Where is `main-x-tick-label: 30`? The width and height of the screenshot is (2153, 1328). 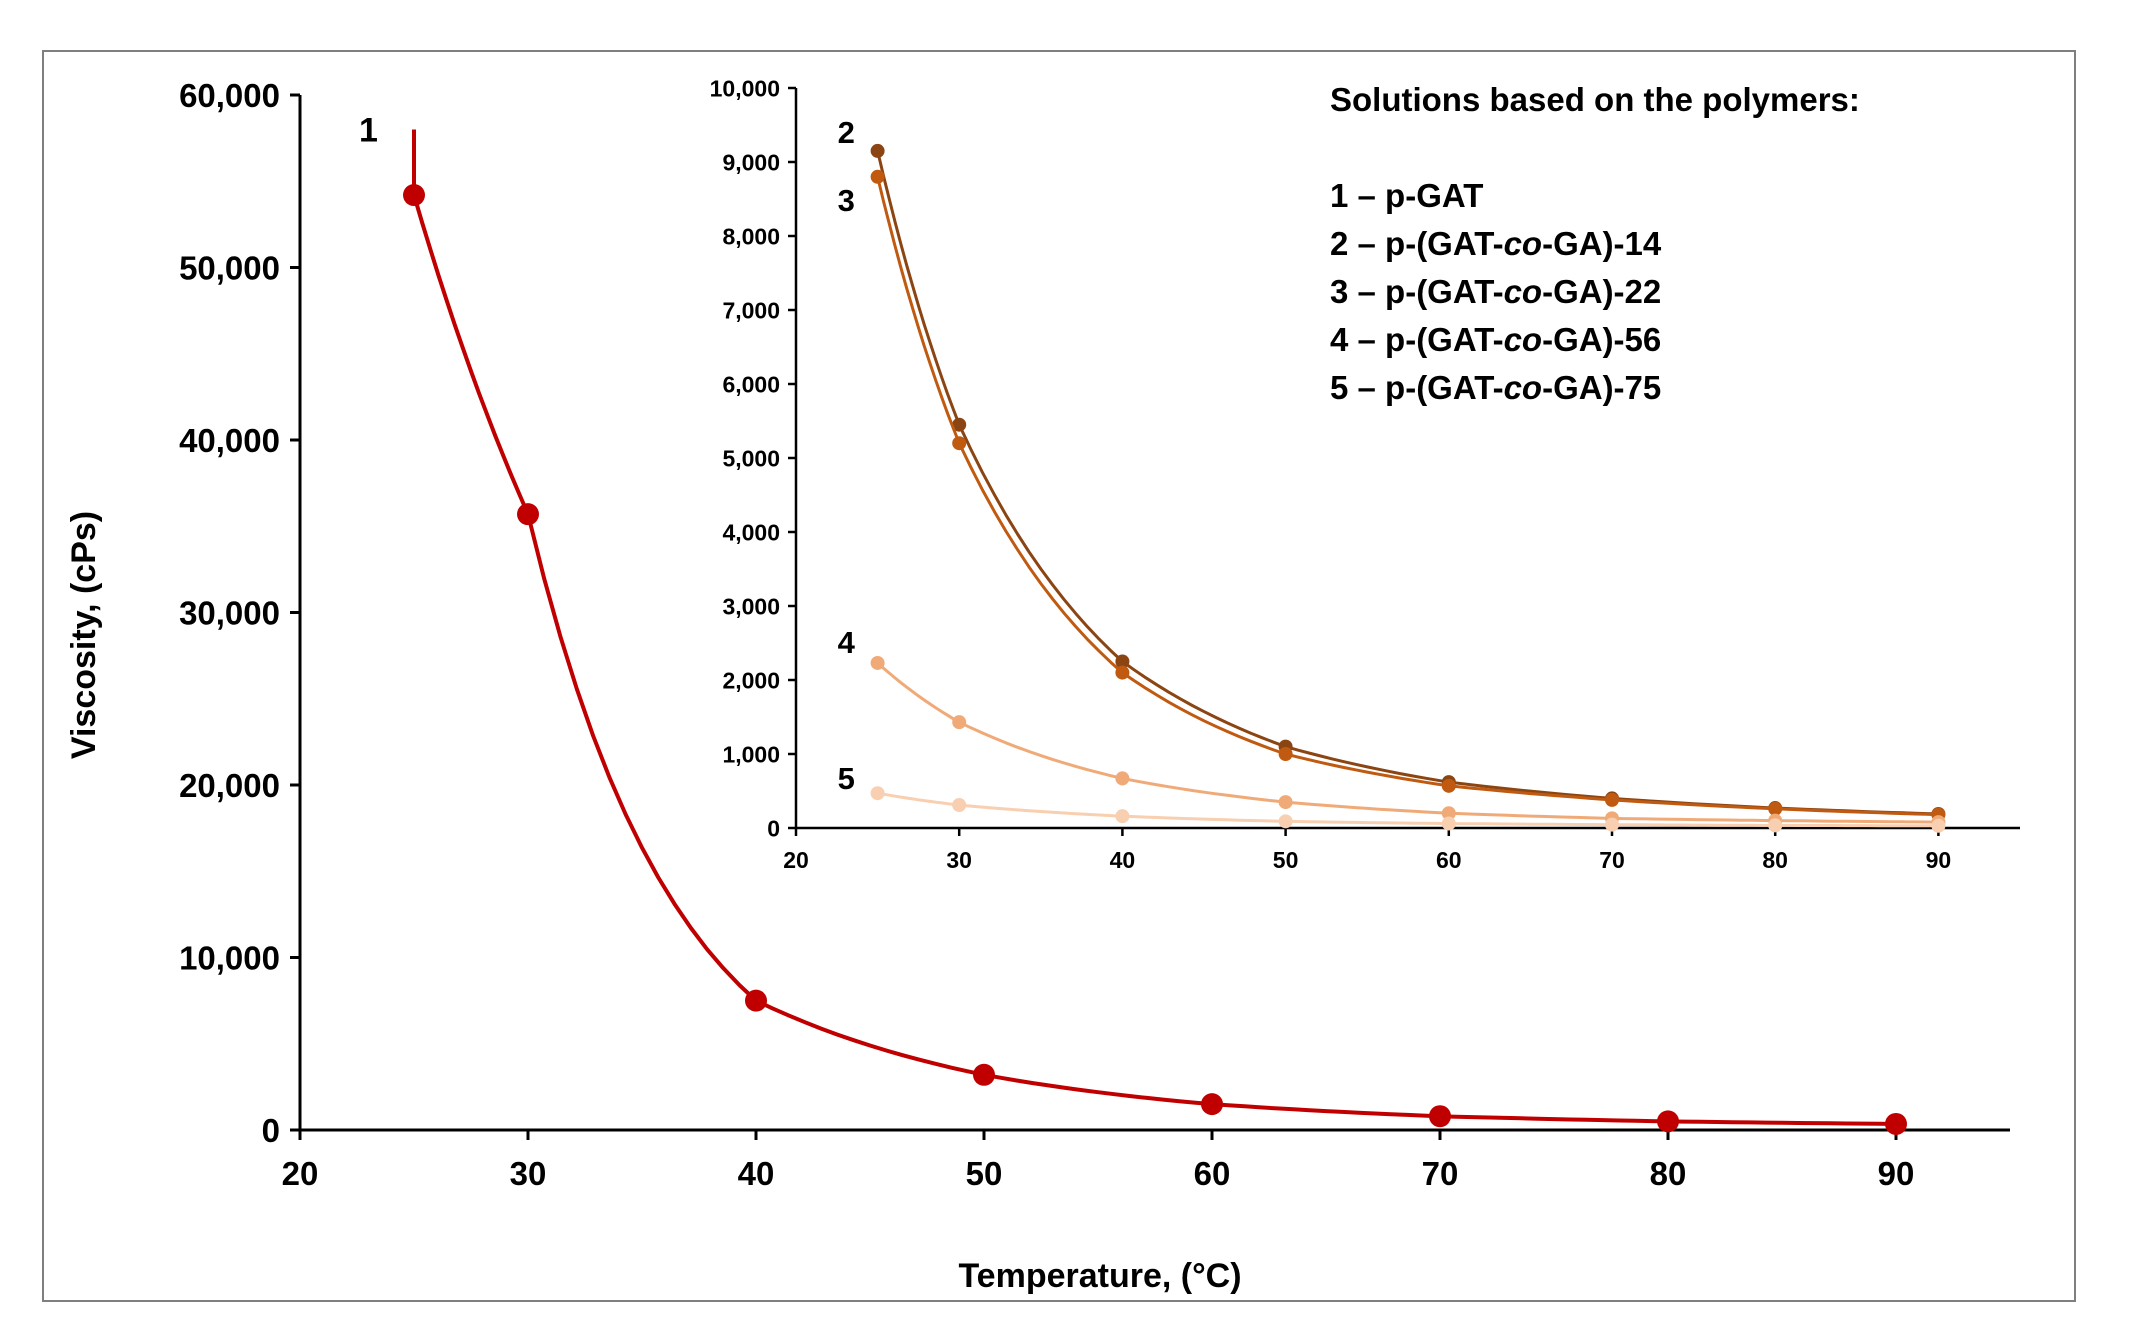 main-x-tick-label: 30 is located at coordinates (528, 1173).